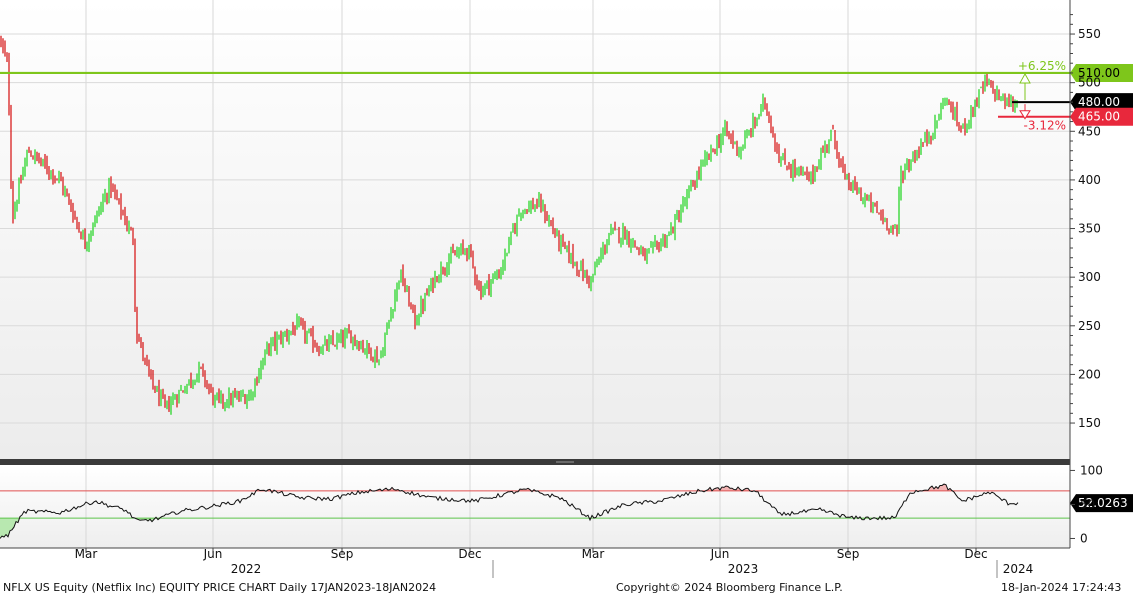 The image size is (1133, 596). What do you see at coordinates (1025, 78) in the screenshot?
I see `upside-arrow` at bounding box center [1025, 78].